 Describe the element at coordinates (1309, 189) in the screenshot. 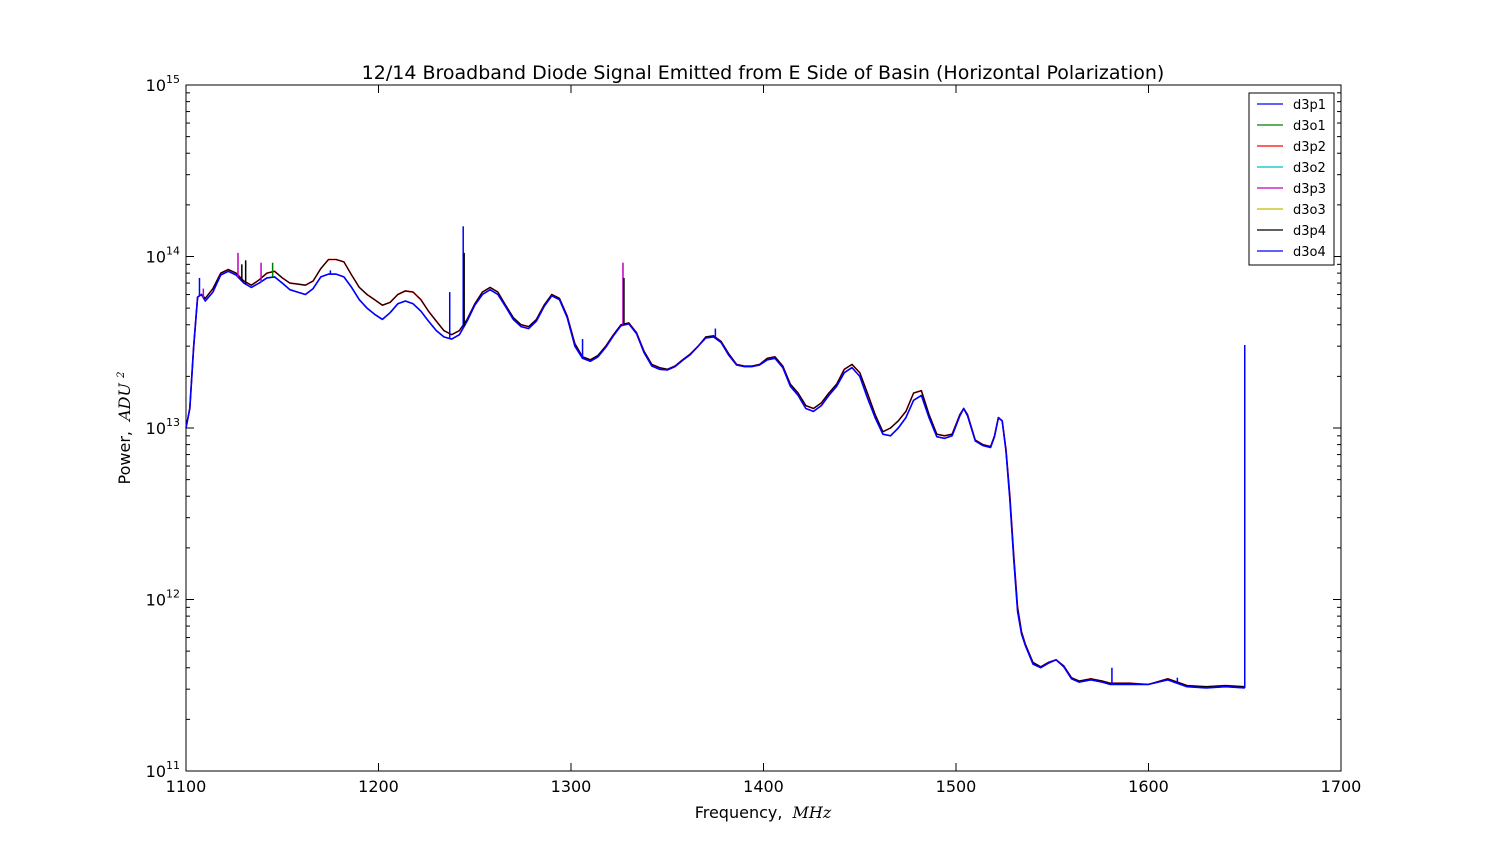

I see `legend-label-d3p3: d3p3` at that location.